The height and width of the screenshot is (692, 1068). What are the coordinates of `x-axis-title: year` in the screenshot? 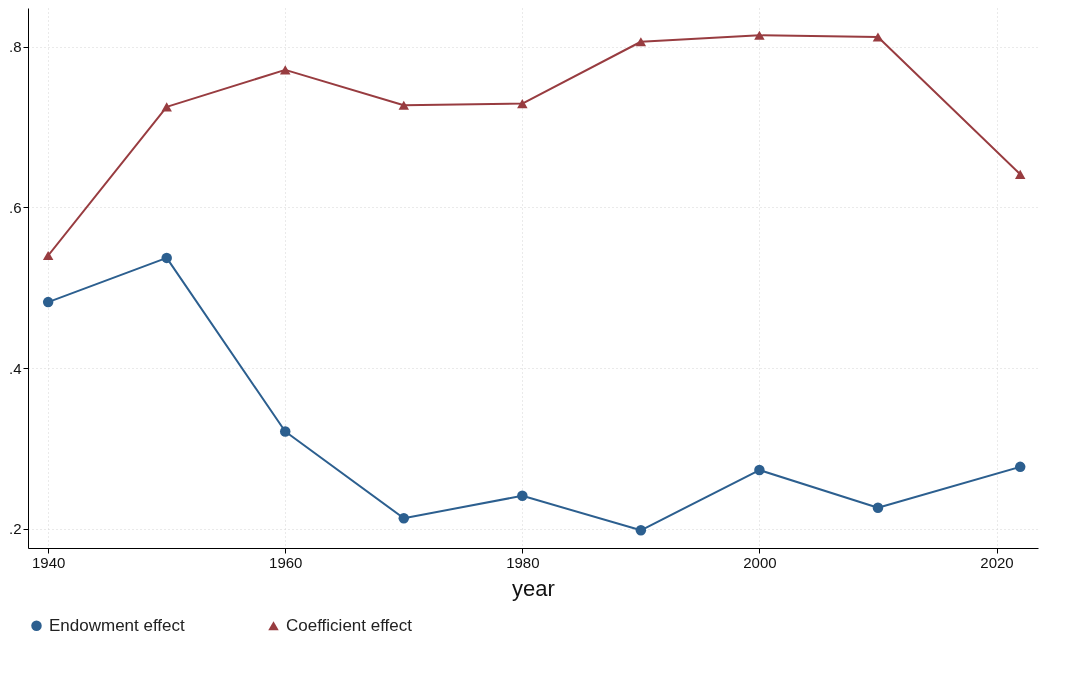 It's located at (533, 588).